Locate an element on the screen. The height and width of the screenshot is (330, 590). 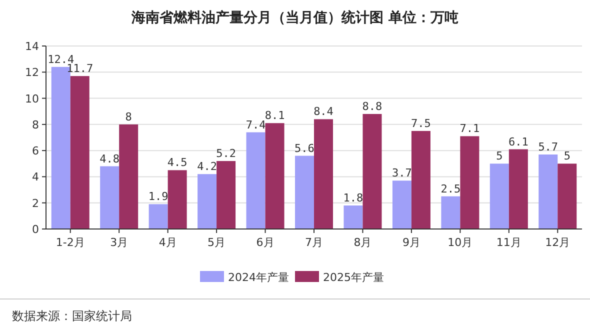
source-note: 数据来源：国家统计局 is located at coordinates (72, 316).